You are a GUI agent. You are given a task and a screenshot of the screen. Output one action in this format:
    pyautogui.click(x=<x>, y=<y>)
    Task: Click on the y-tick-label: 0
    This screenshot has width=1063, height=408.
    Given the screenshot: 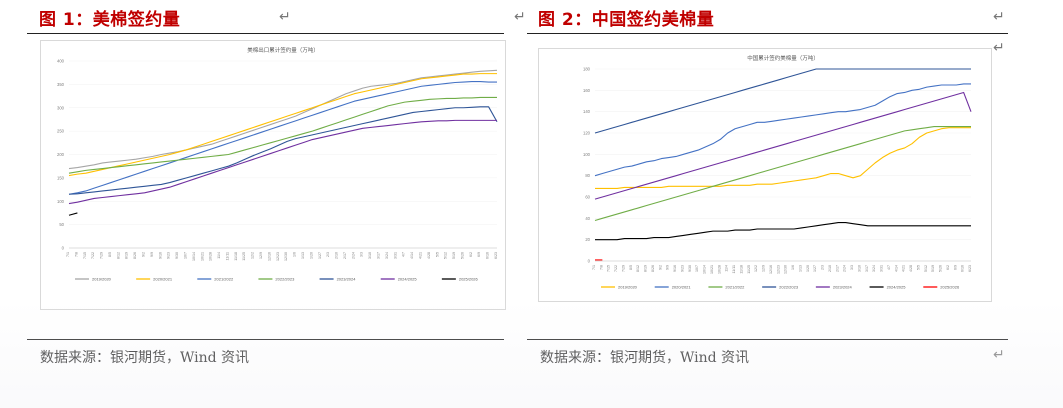 What is the action you would take?
    pyautogui.click(x=589, y=261)
    